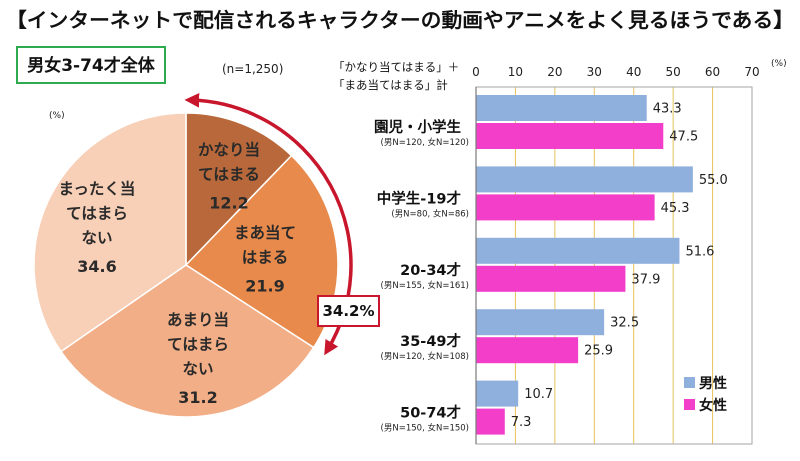 This screenshot has width=800, height=461. I want to click on x-tick-label: 70, so click(751, 72).